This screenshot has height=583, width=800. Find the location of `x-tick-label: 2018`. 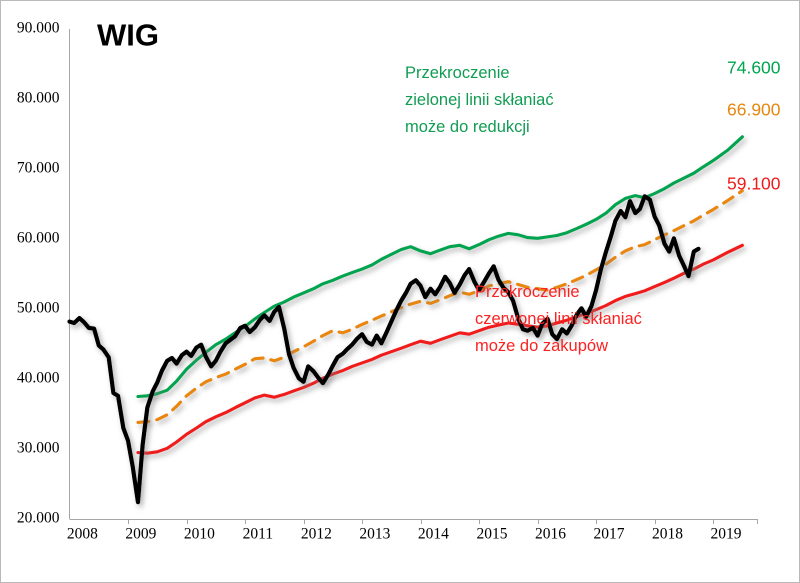

x-tick-label: 2018 is located at coordinates (667, 533).